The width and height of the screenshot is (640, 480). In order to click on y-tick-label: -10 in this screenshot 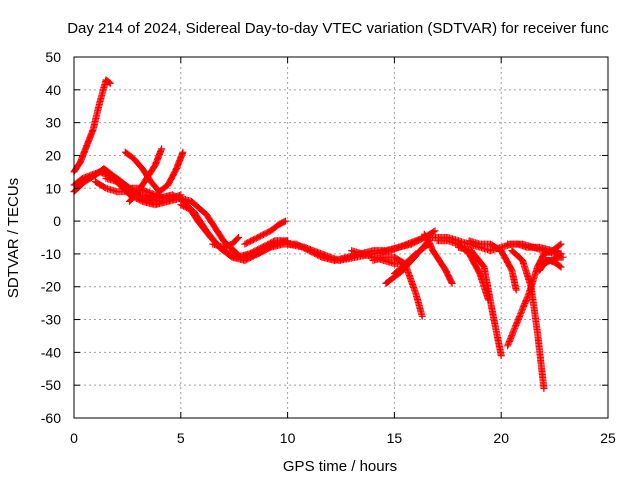, I will do `click(51, 254)`.